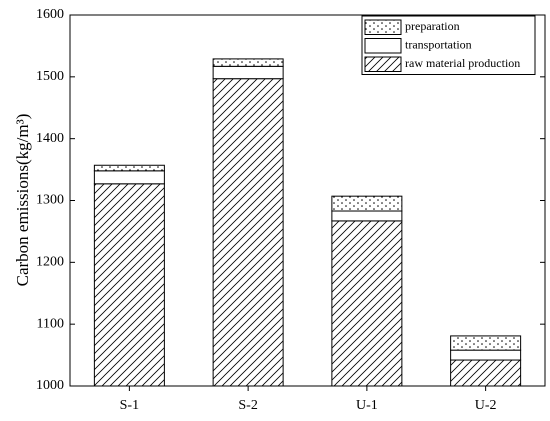  What do you see at coordinates (50, 14) in the screenshot?
I see `y-tick-label: 1600` at bounding box center [50, 14].